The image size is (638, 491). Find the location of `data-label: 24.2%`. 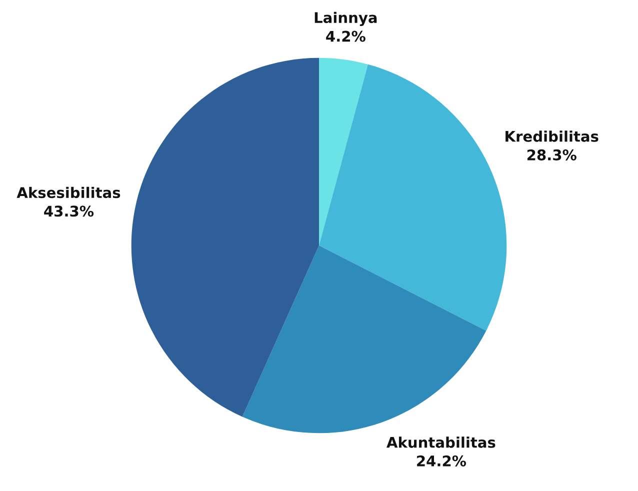

data-label: 24.2% is located at coordinates (441, 460).